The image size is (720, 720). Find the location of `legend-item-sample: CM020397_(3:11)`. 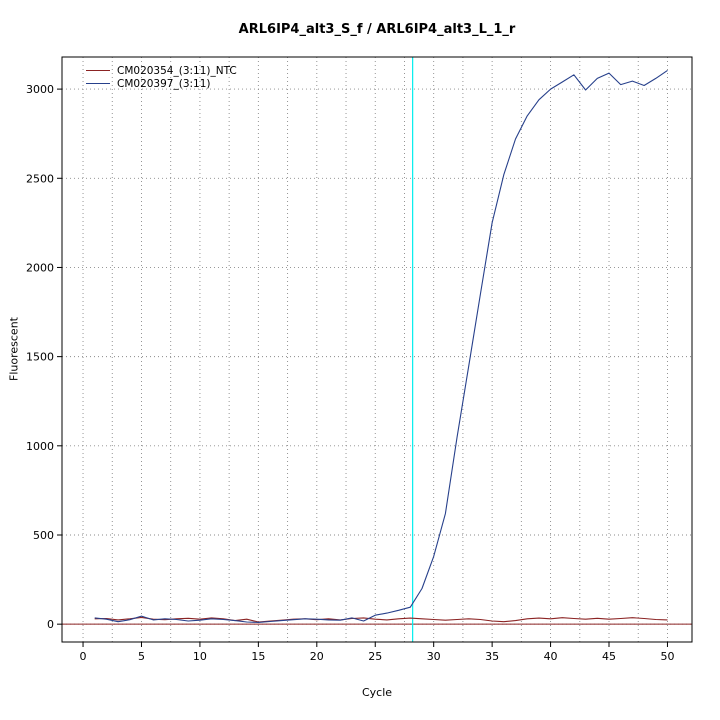

legend-item-sample: CM020397_(3:11) is located at coordinates (161, 83).